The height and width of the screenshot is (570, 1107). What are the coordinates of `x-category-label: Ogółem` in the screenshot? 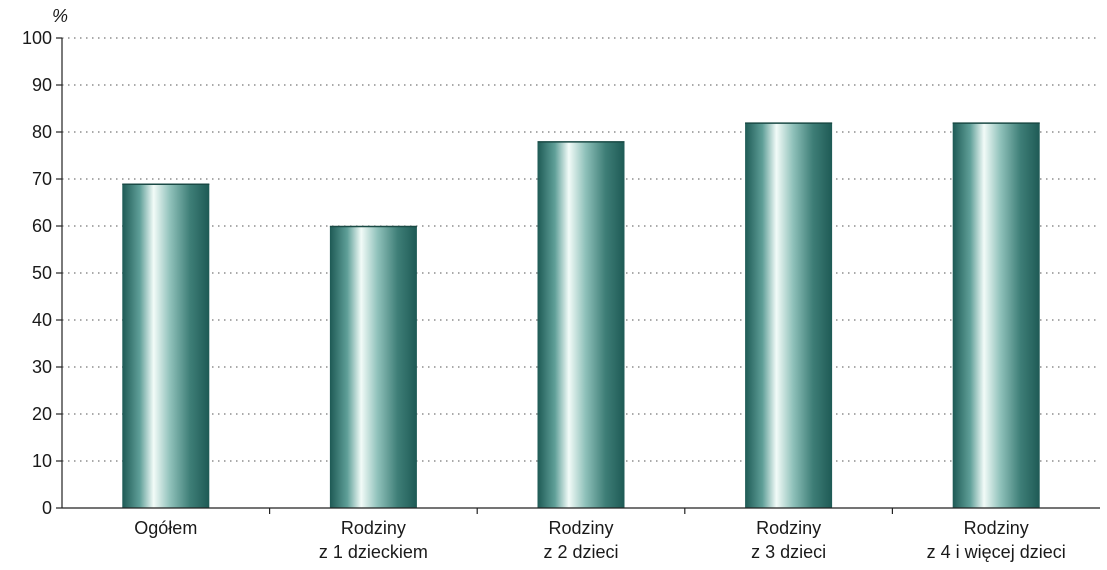 It's located at (165, 528).